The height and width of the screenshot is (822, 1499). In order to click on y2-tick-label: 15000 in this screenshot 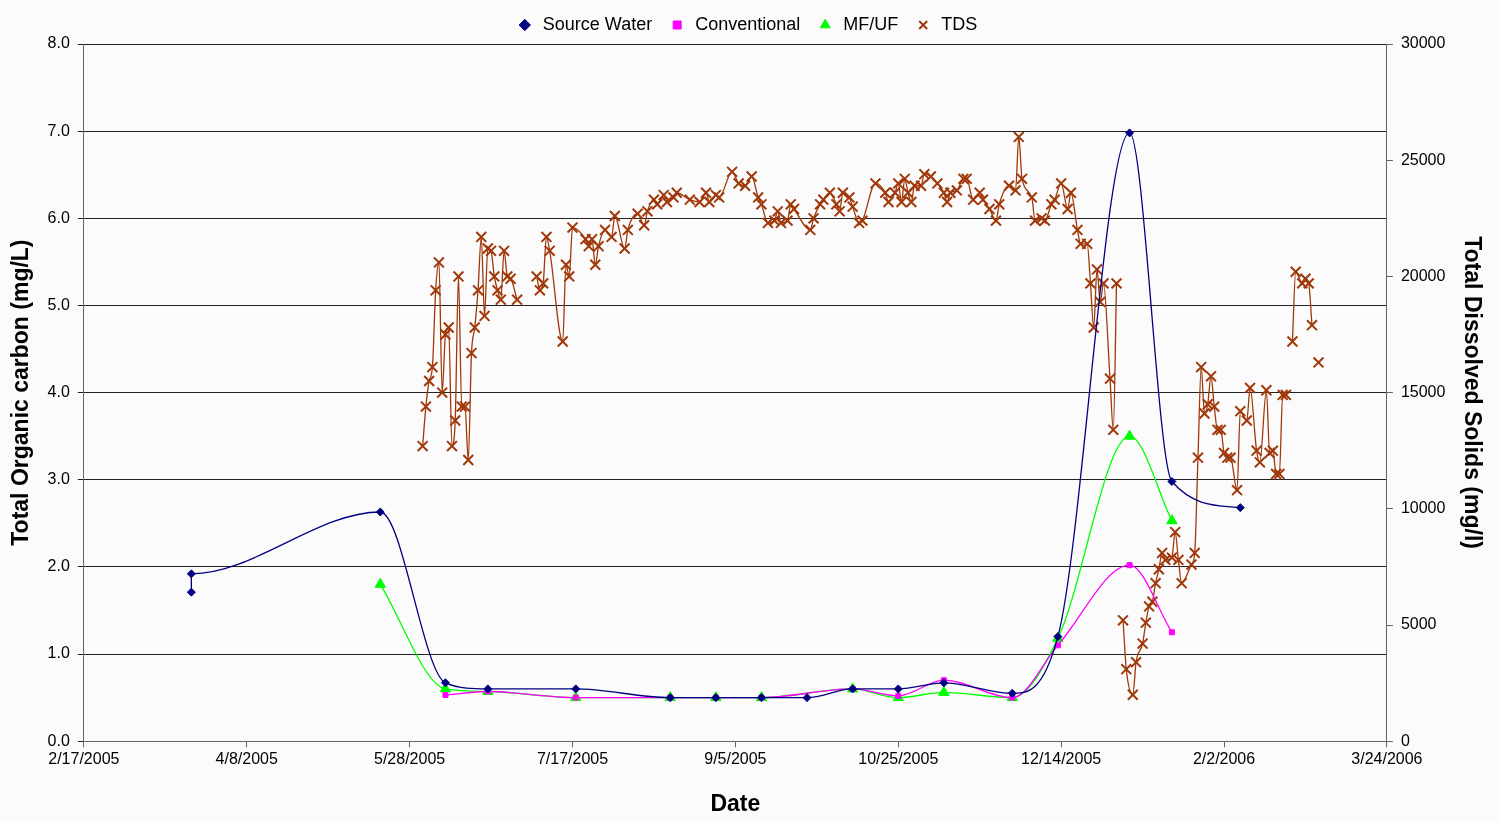, I will do `click(1423, 392)`.